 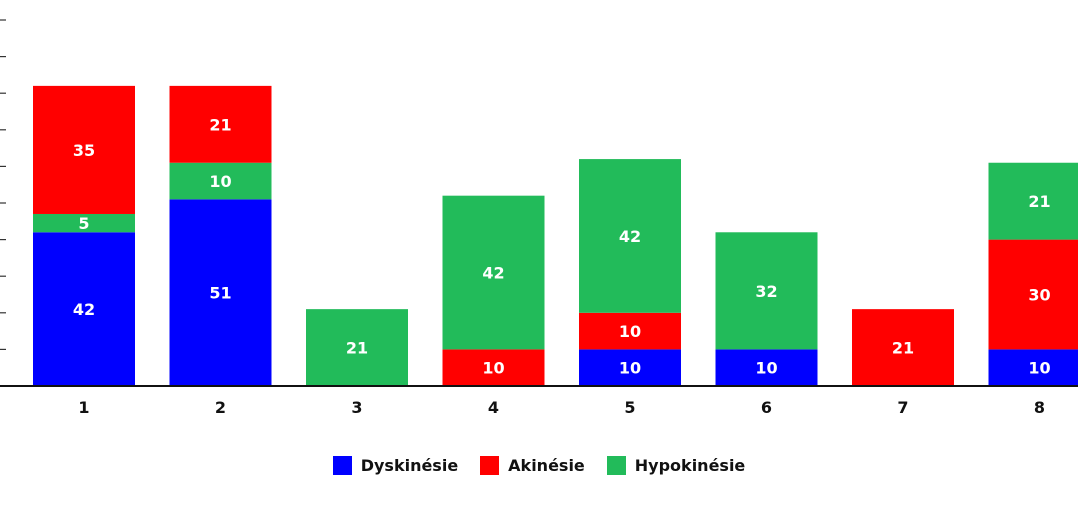 I want to click on data-label-4-hypokinésie: 42, so click(x=493, y=273).